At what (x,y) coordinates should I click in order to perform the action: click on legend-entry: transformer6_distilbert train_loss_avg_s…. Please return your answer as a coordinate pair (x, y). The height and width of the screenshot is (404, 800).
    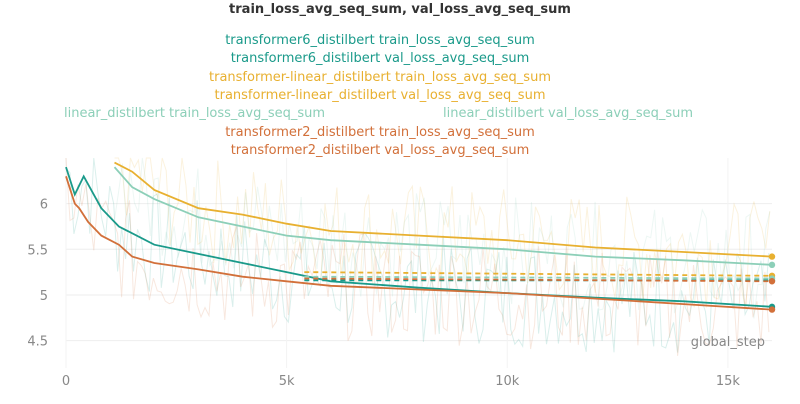
    Looking at the image, I should click on (380, 40).